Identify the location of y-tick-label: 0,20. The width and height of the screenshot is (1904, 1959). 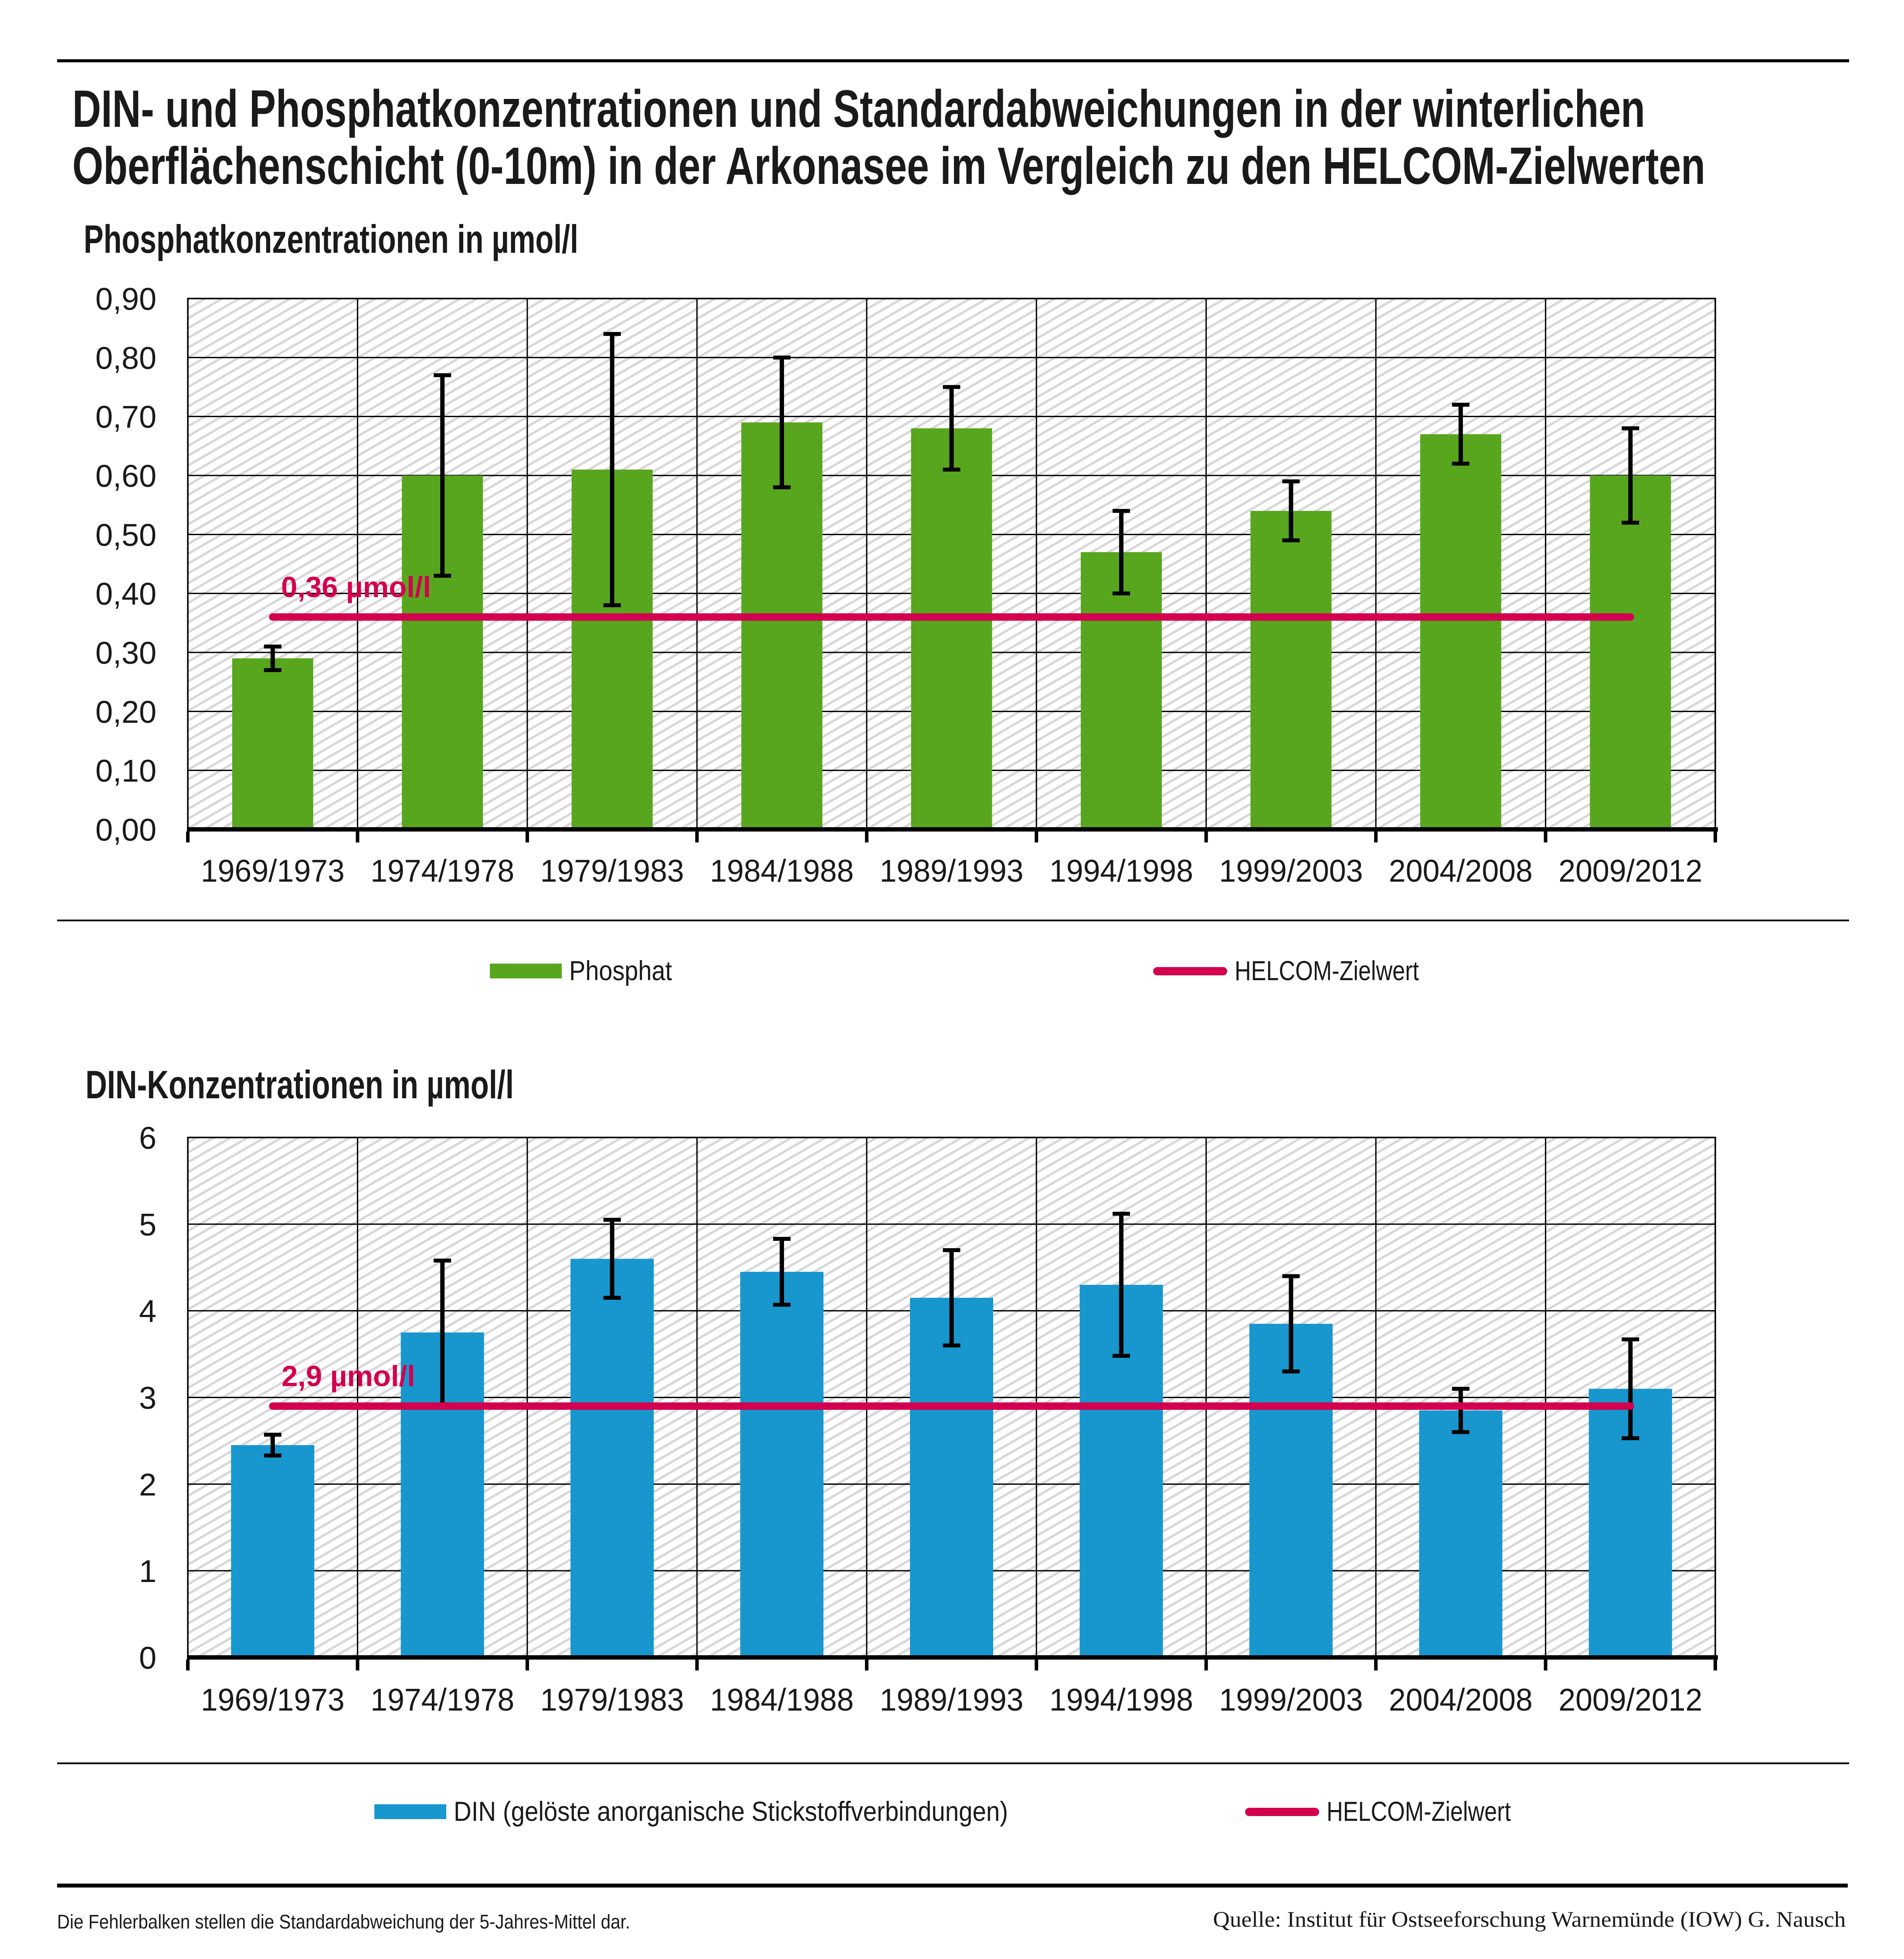
(125, 713).